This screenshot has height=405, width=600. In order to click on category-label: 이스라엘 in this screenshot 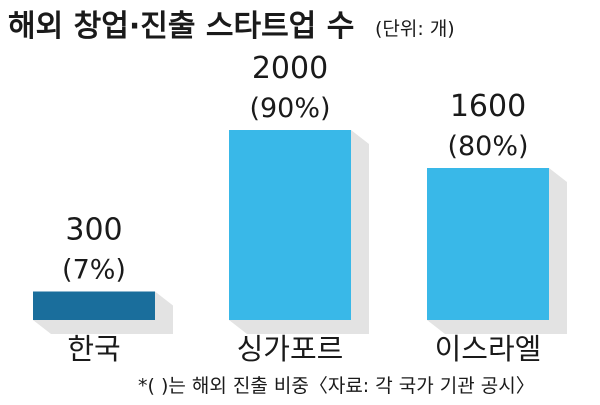, I will do `click(488, 349)`.